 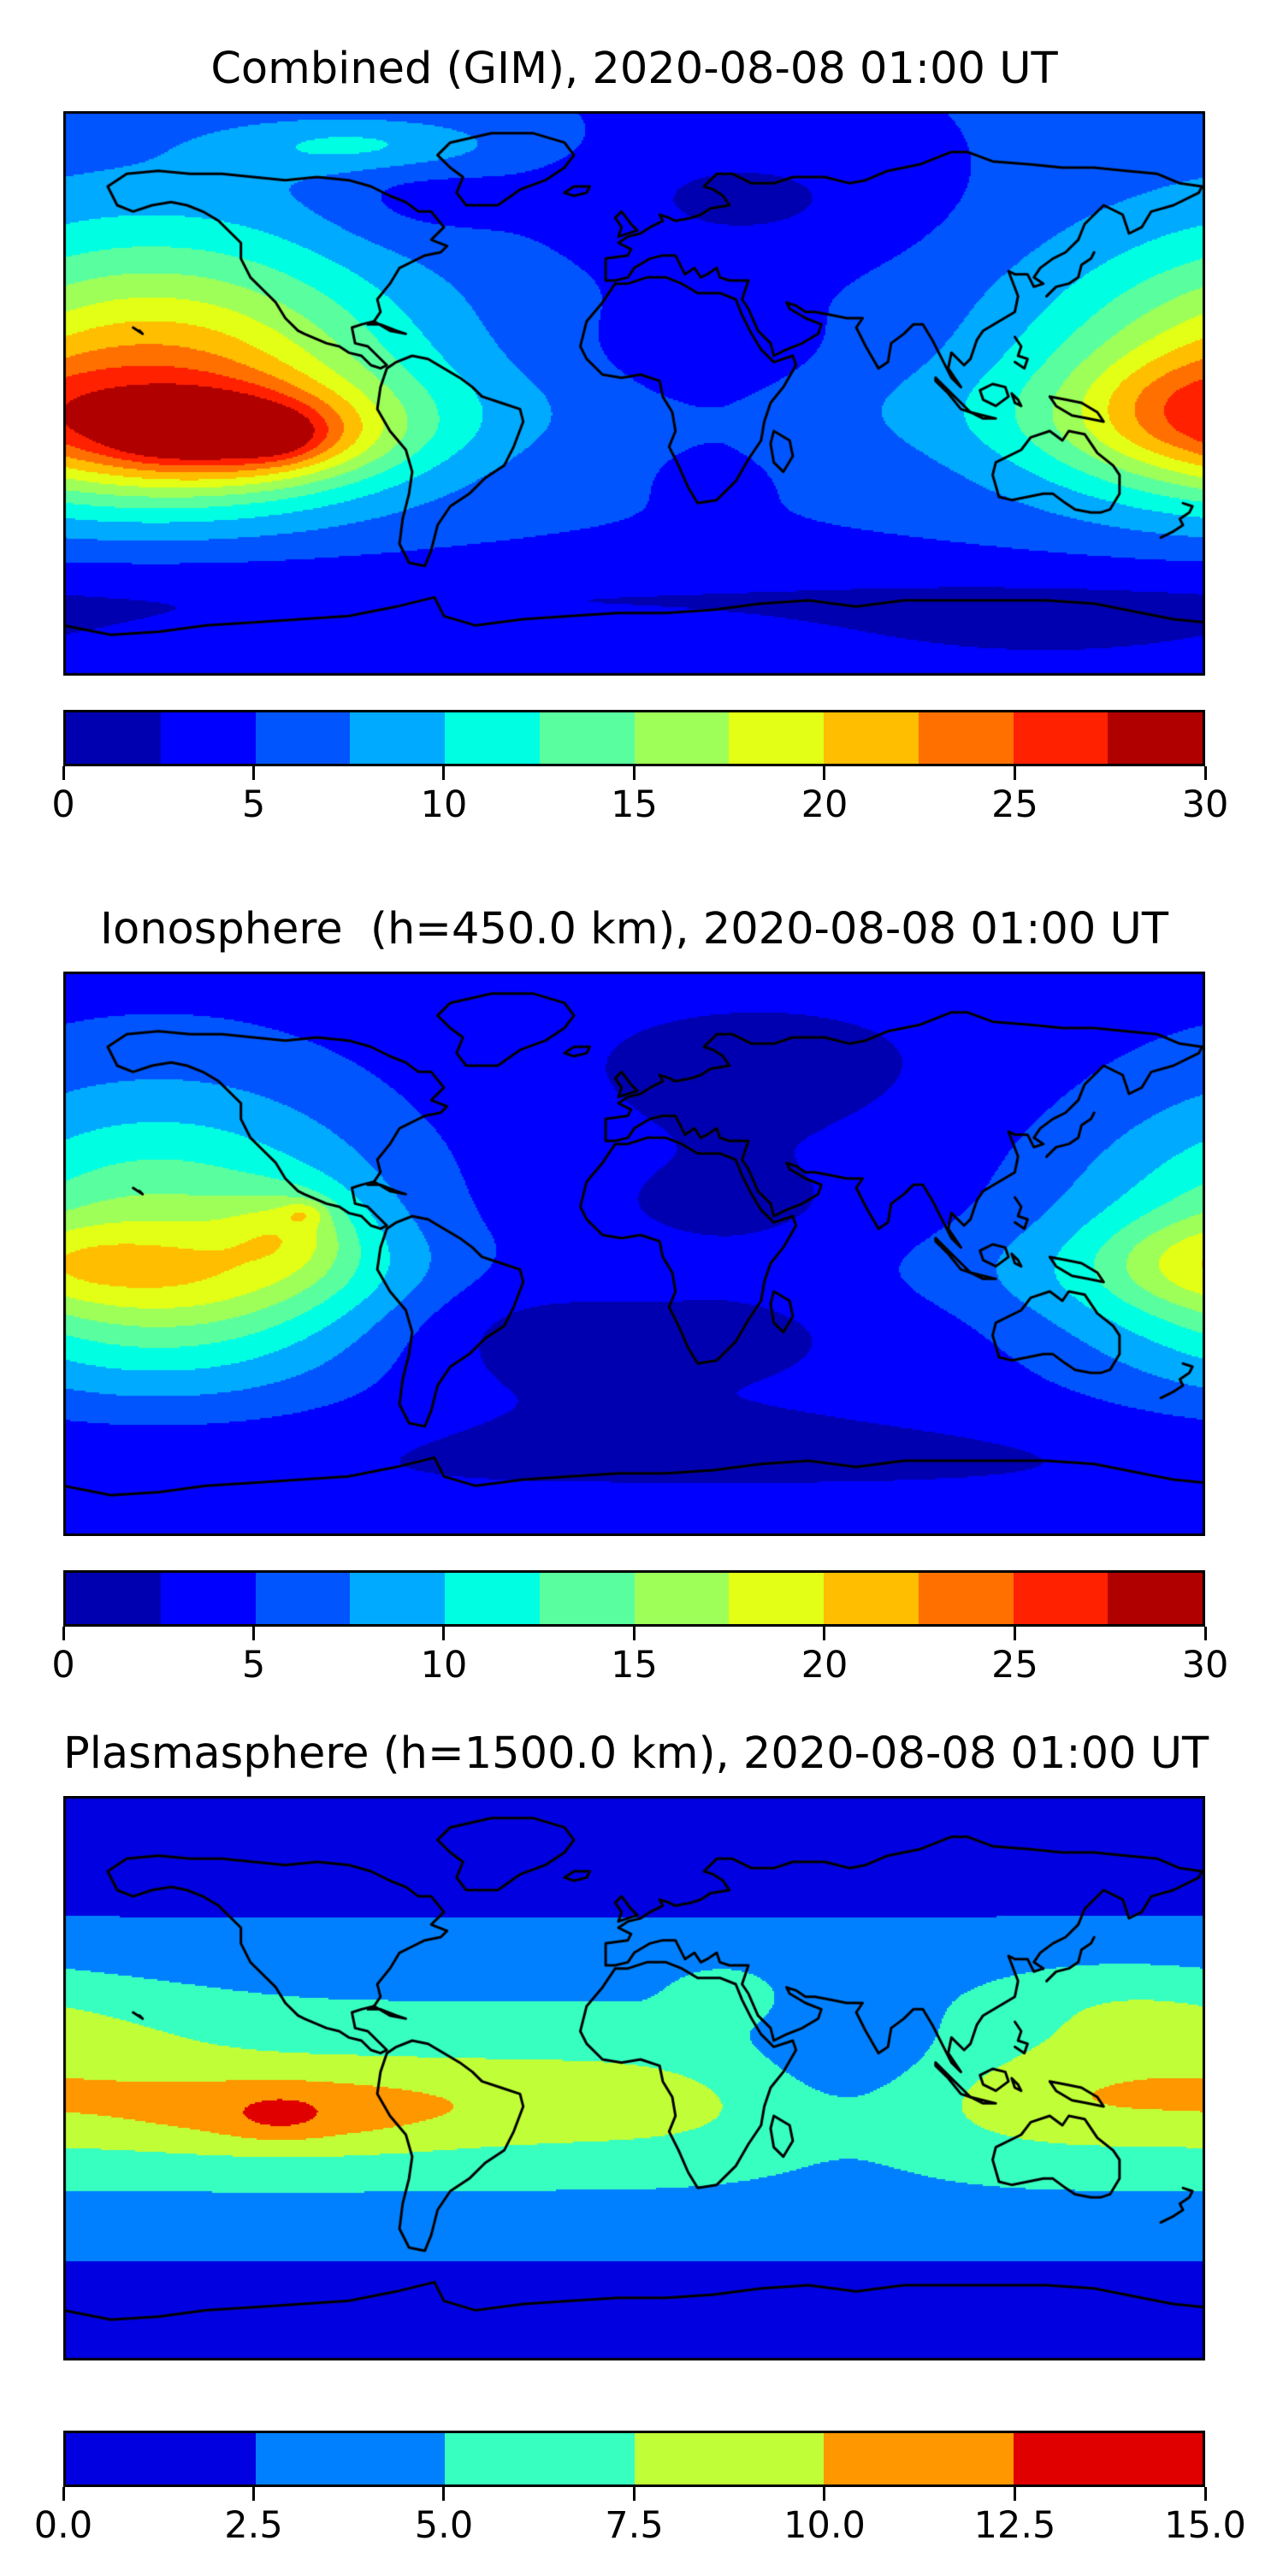 What do you see at coordinates (63, 2525) in the screenshot?
I see `colorbar-tick-label: 0.0` at bounding box center [63, 2525].